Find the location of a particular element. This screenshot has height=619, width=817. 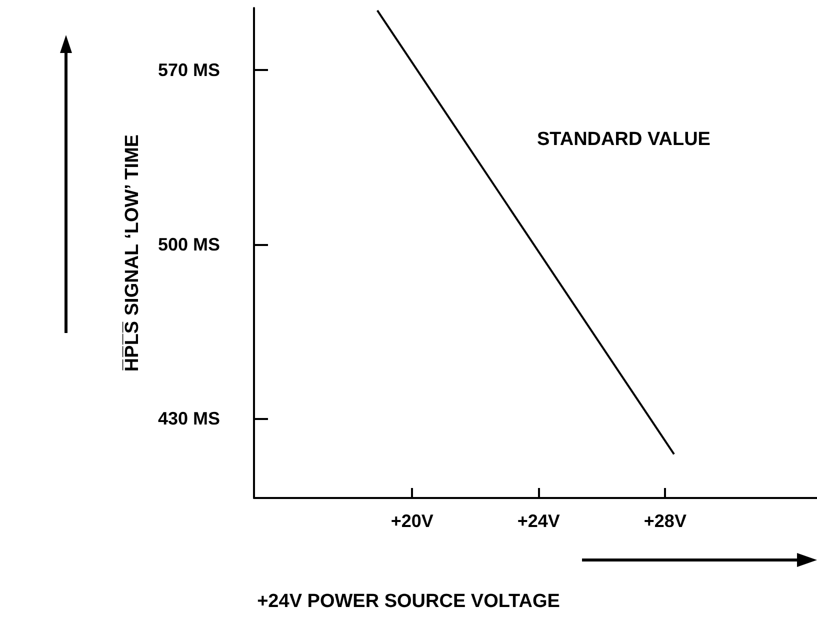

annotation: STANDARD VALUE is located at coordinates (623, 139).